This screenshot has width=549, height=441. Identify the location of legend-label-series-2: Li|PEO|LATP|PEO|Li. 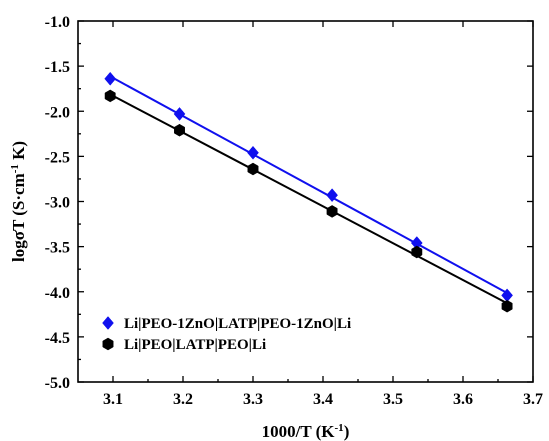
(195, 345).